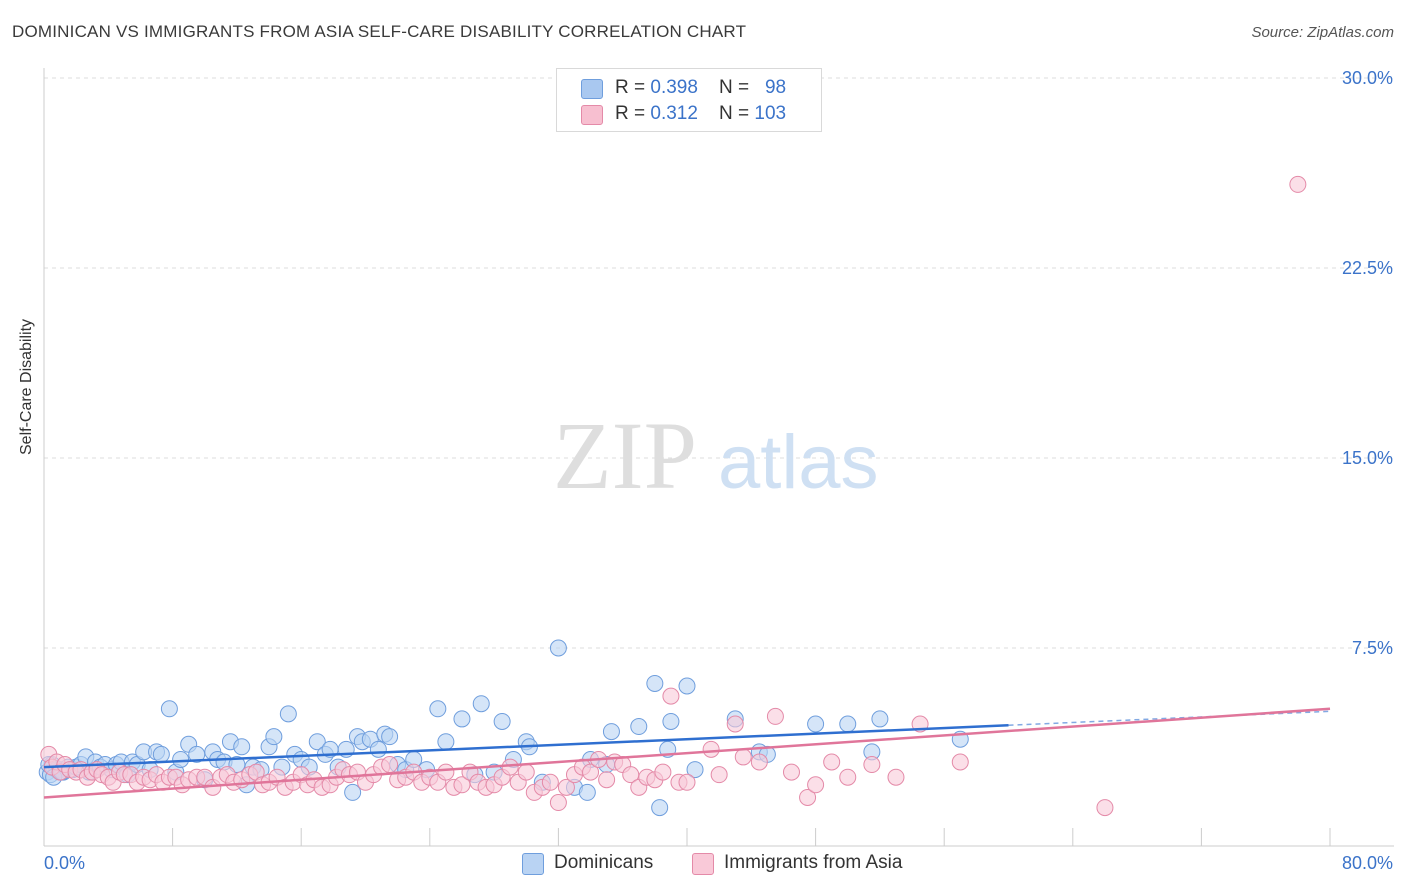 The width and height of the screenshot is (1406, 892). Describe the element at coordinates (689, 100) in the screenshot. I see `correlation-legend: R = 0.398 N = 98 R = 0.312 N = 103` at that location.